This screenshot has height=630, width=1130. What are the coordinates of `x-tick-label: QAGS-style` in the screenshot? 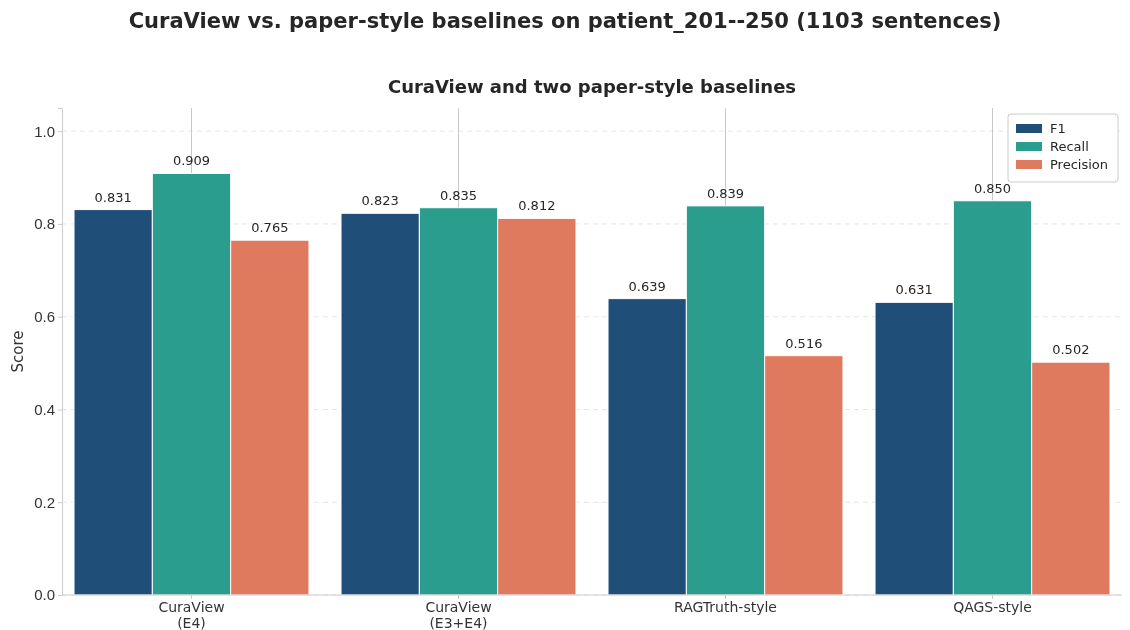 It's located at (992, 607).